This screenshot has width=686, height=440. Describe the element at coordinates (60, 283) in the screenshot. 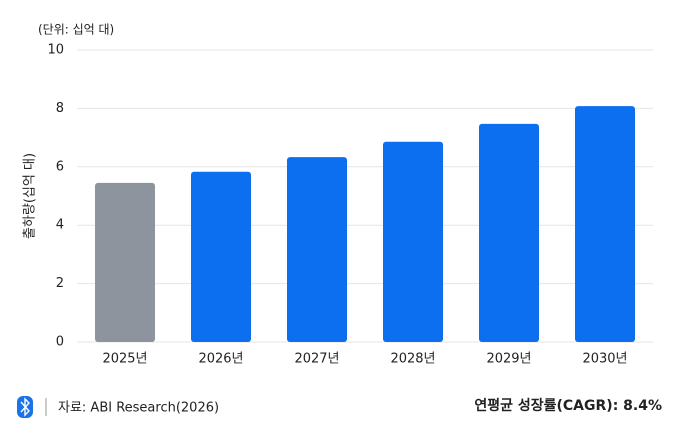

I see `y-tick-label: 2` at that location.